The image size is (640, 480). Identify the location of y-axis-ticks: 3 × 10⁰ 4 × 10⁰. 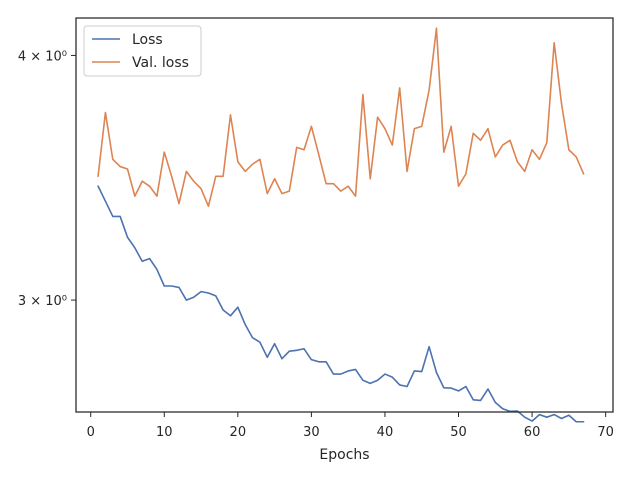
(47, 179).